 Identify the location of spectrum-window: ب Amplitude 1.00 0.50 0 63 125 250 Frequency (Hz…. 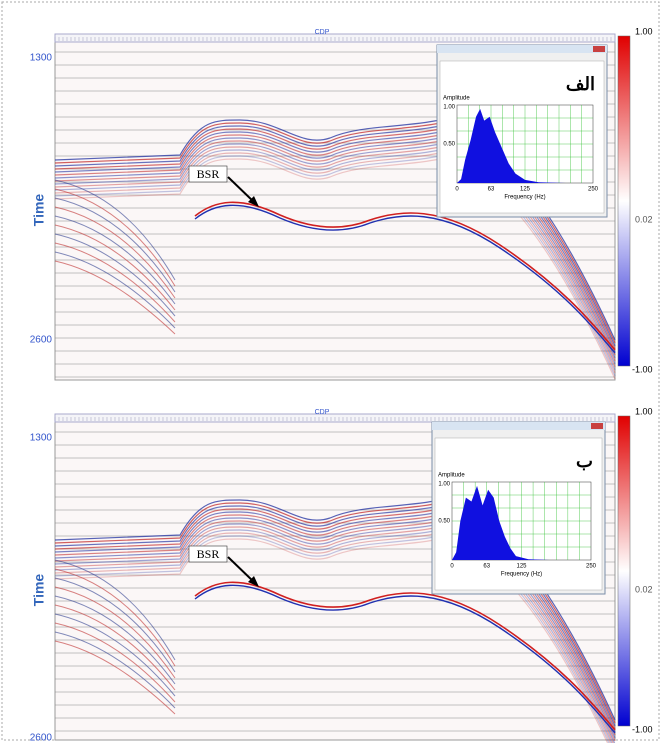
(518, 508).